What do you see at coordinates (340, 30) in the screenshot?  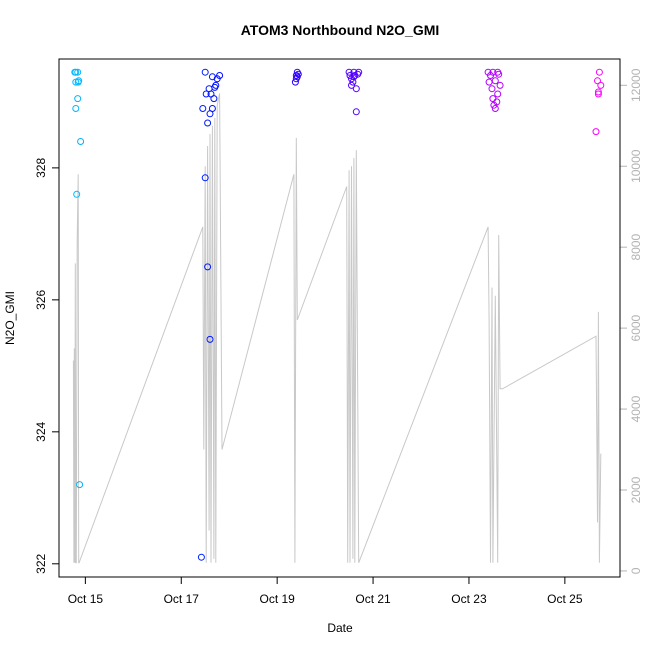 I see `chart-title: ATOM3 Northbound N2O_GMI` at bounding box center [340, 30].